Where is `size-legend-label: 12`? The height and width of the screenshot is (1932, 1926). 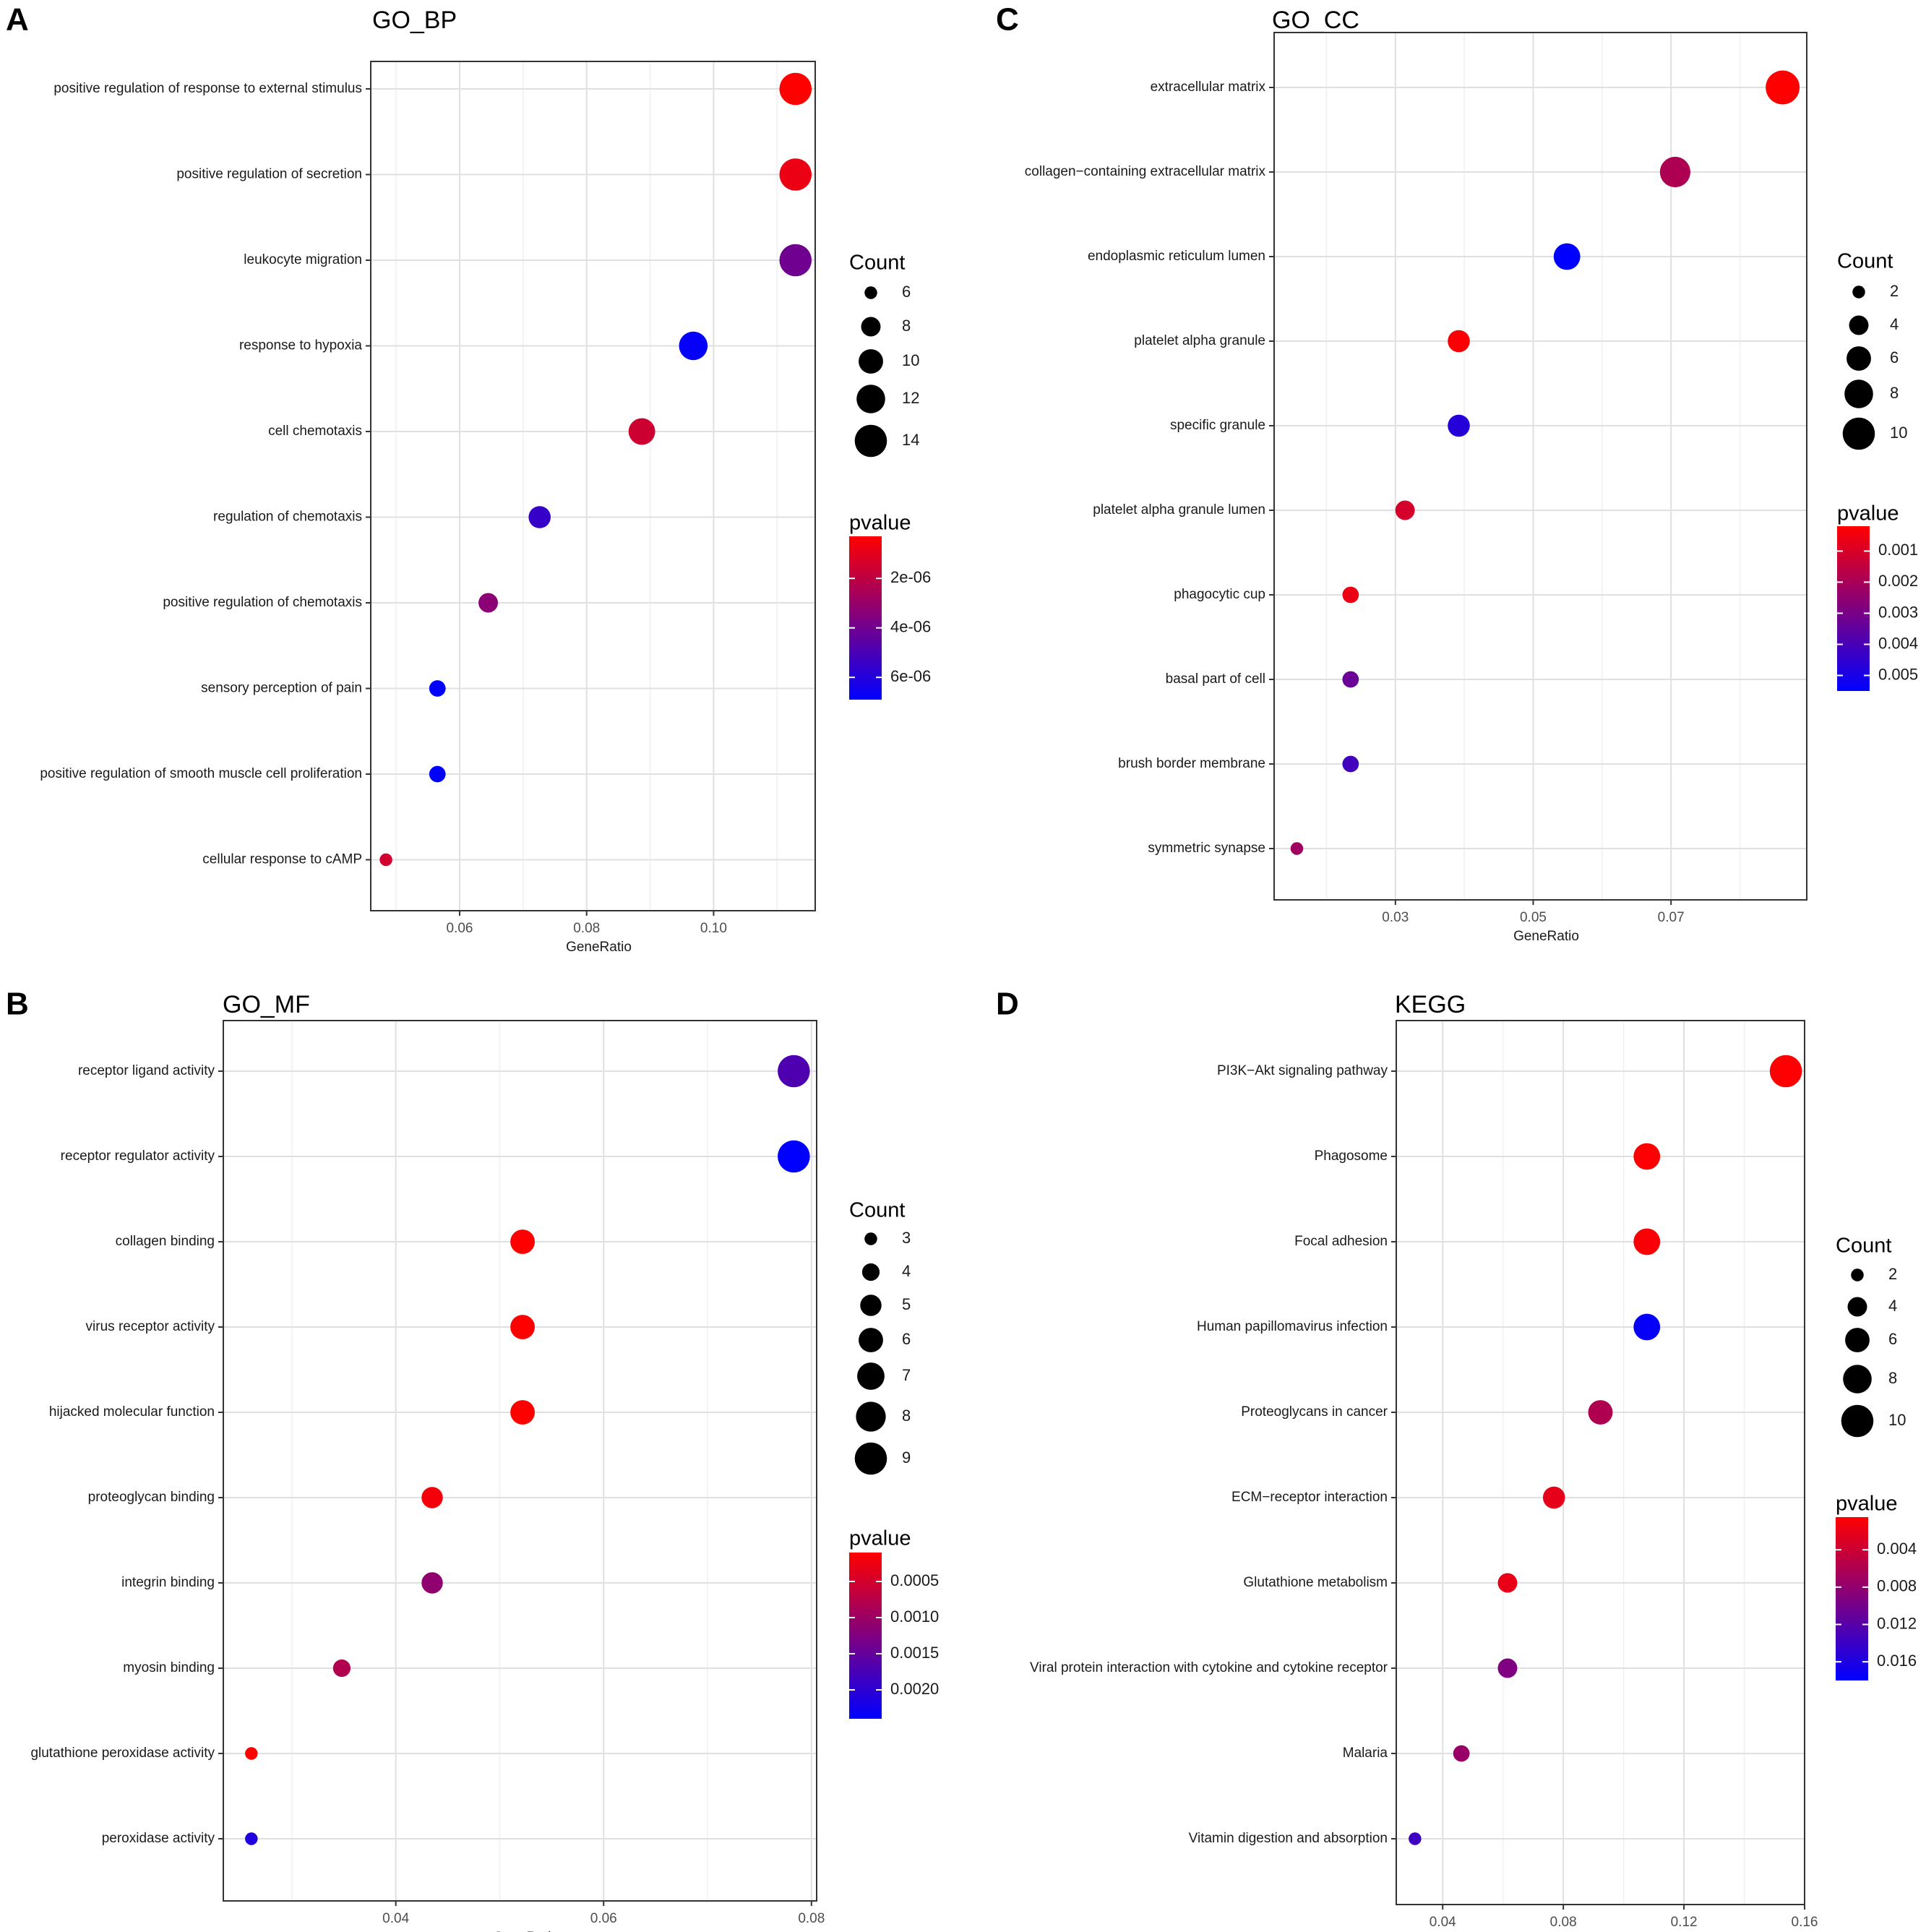 size-legend-label: 12 is located at coordinates (910, 398).